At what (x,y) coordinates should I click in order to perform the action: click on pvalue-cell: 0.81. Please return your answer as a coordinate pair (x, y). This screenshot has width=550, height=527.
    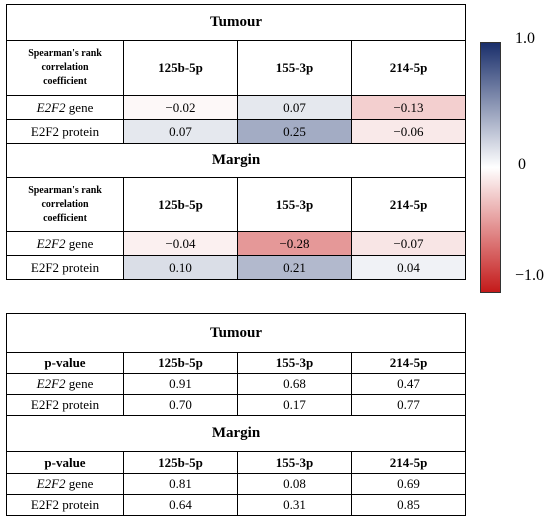
    Looking at the image, I should click on (180, 484).